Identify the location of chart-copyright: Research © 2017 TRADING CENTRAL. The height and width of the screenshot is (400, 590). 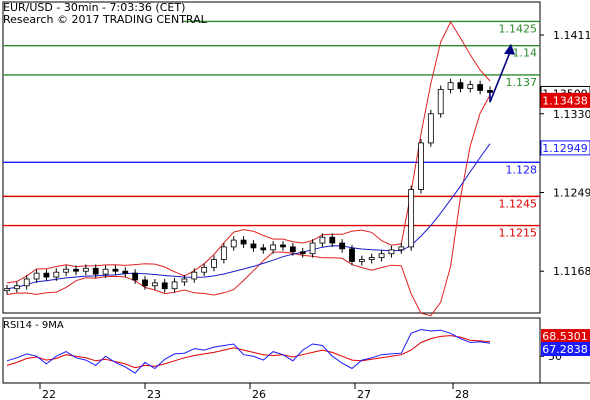
(105, 19).